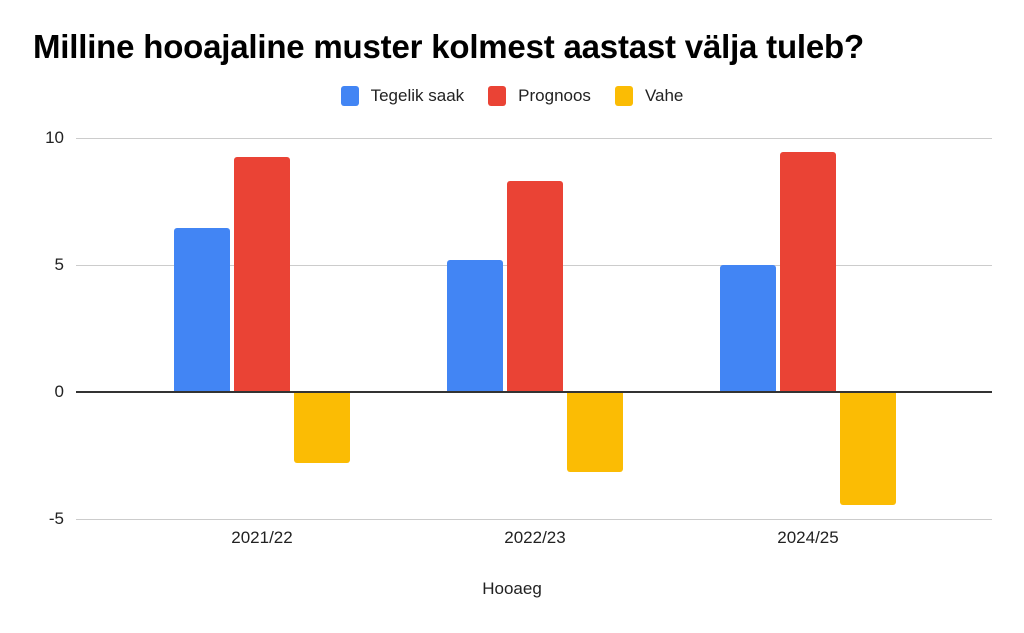  I want to click on legend-label: Tegelik saak, so click(417, 95).